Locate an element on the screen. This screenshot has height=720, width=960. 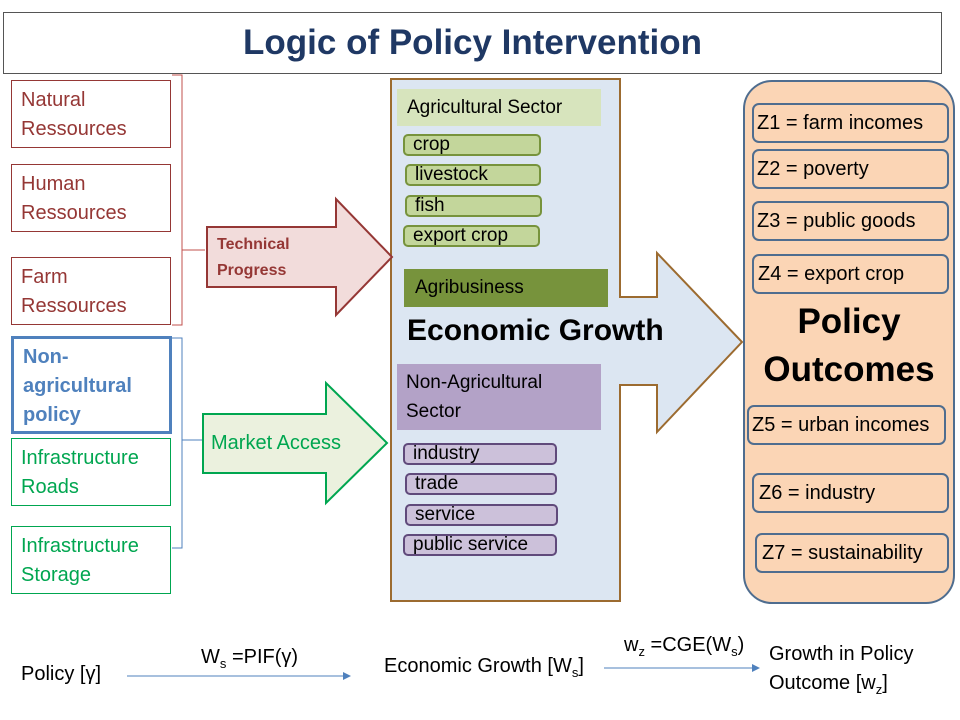
non-agricultural-sector-label: Non-Agricultural Sector is located at coordinates (499, 397).